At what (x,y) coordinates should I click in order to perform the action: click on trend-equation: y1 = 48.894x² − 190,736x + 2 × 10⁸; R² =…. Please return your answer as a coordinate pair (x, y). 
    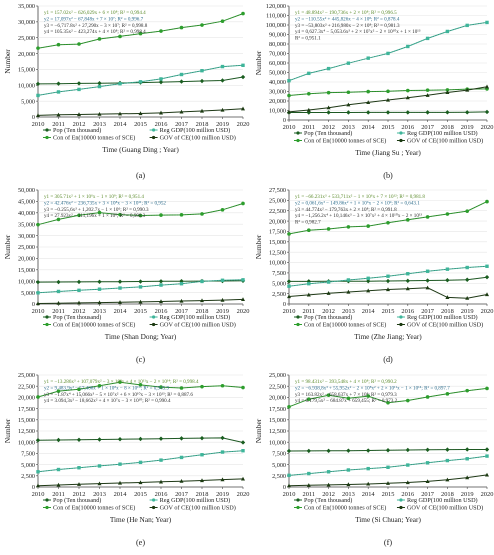
    Looking at the image, I should click on (346, 13).